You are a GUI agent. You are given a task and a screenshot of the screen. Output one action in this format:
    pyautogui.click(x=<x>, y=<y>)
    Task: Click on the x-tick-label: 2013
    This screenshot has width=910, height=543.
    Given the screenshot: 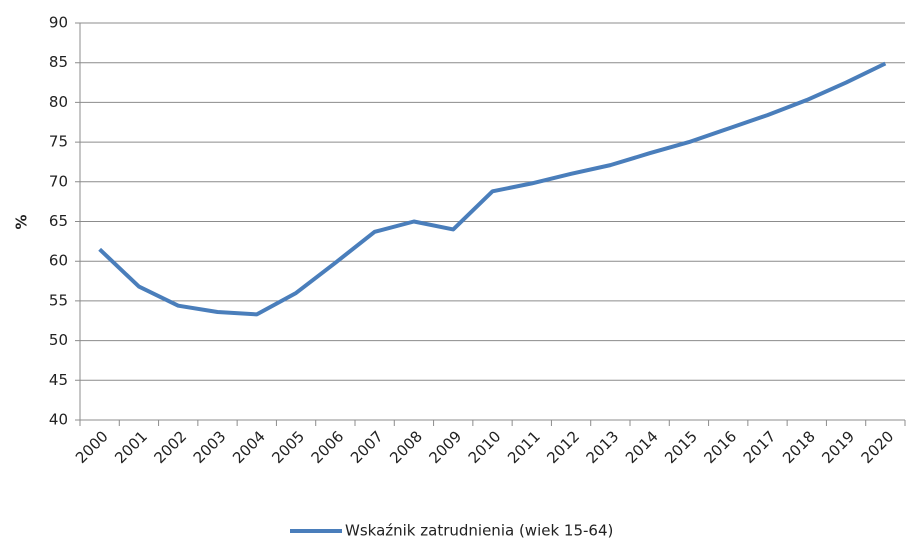 What is the action you would take?
    pyautogui.click(x=603, y=447)
    